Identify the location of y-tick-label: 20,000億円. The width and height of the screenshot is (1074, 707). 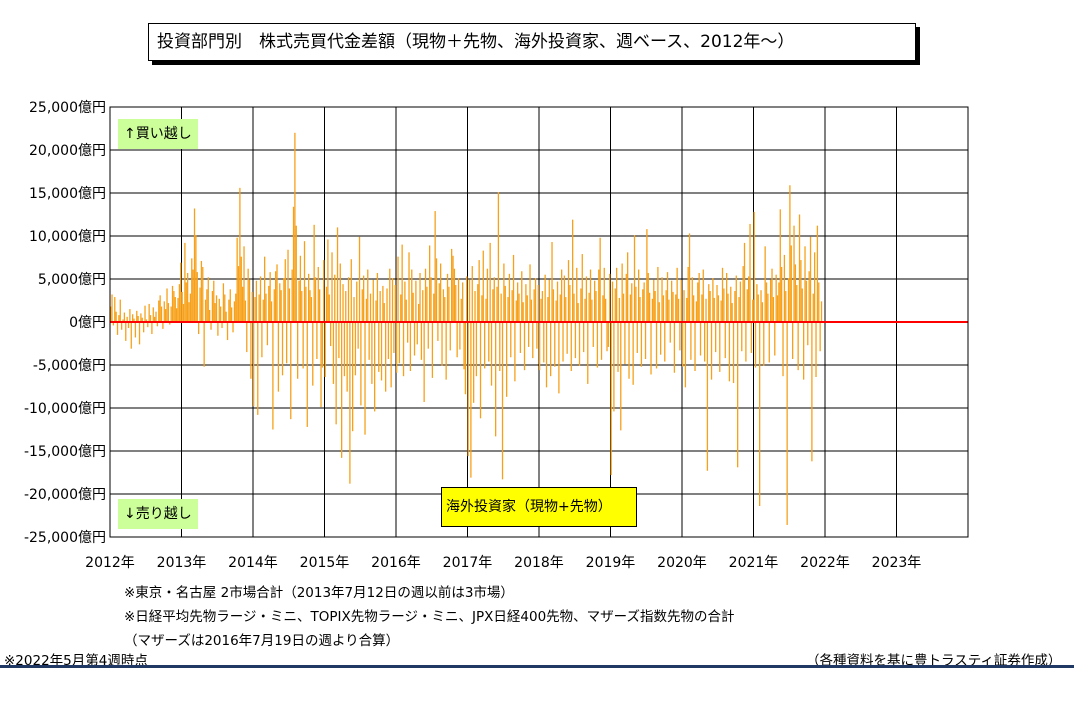
(67, 151).